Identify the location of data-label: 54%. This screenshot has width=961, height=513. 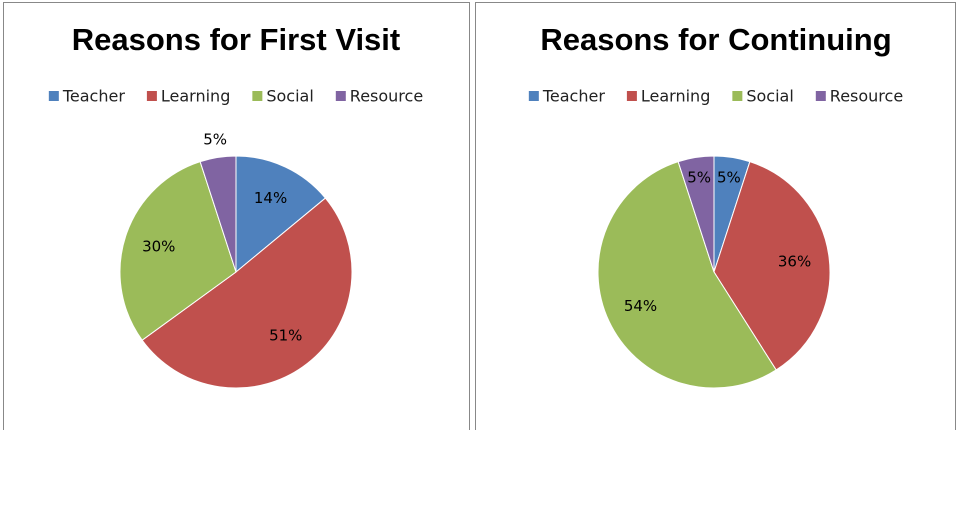
(640, 306).